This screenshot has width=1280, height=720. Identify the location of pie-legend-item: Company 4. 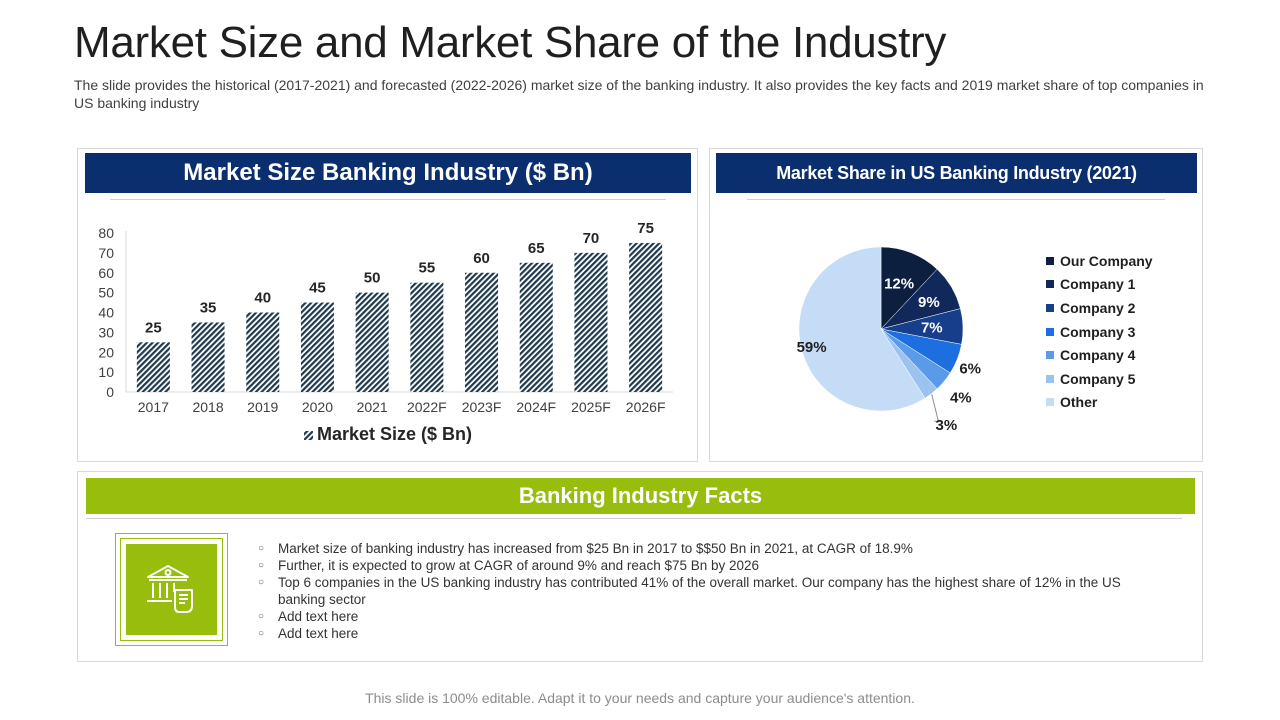
(1099, 355).